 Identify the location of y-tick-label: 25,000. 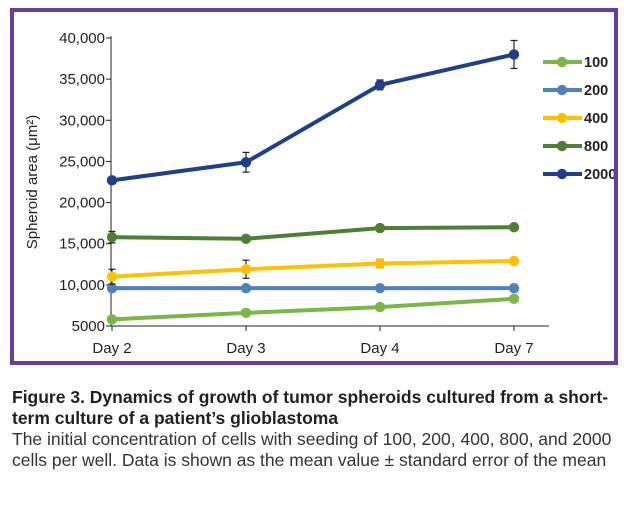
(82, 161).